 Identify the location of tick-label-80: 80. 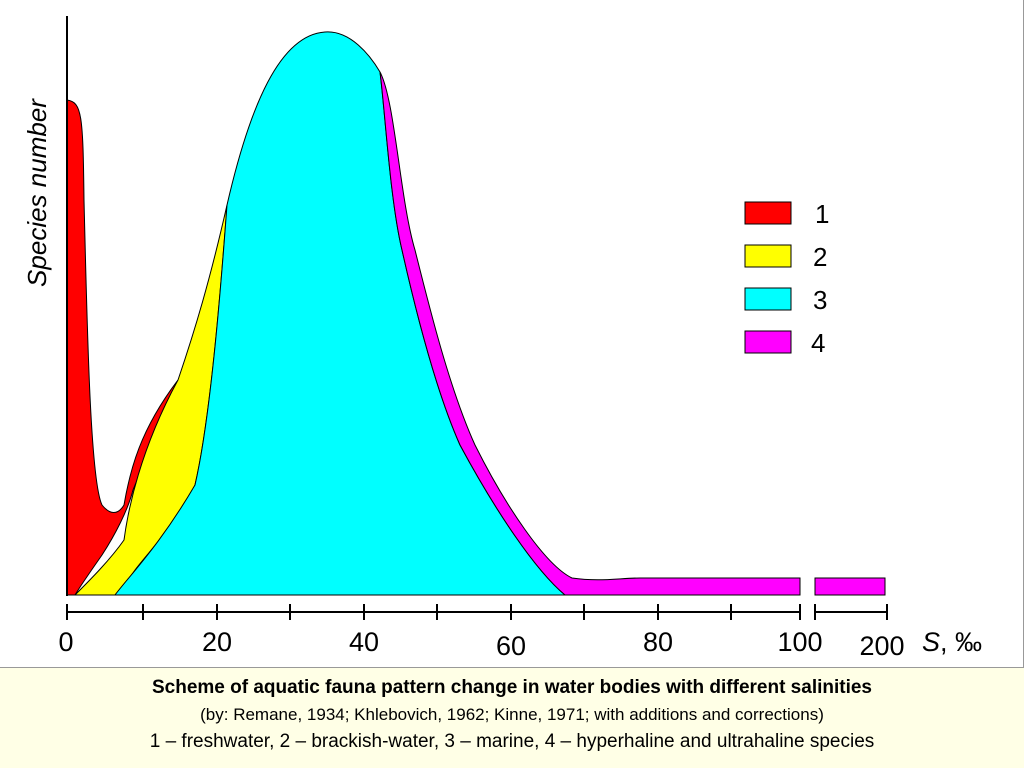
(658, 642).